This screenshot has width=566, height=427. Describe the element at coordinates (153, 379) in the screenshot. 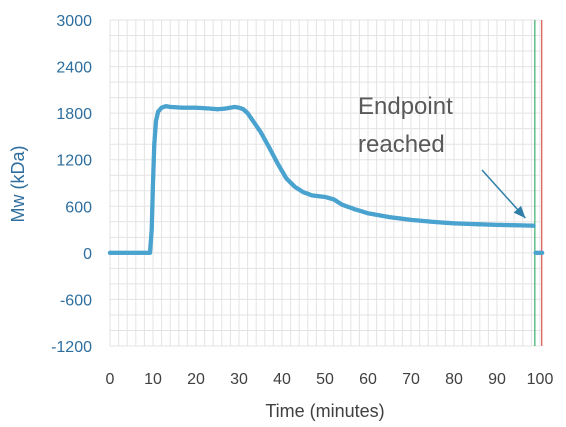

I see `x-tick-label: 10` at that location.